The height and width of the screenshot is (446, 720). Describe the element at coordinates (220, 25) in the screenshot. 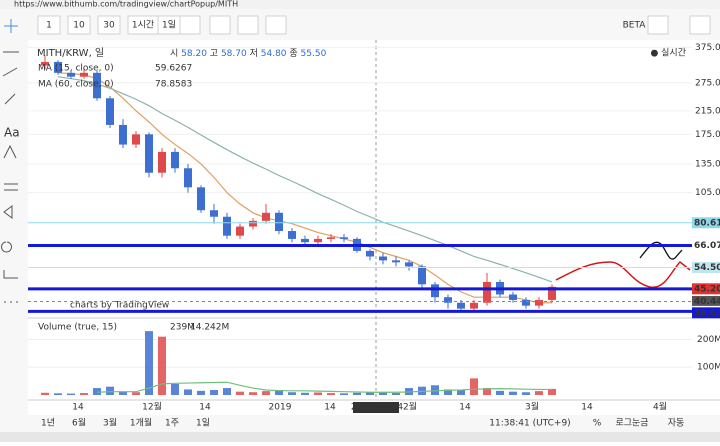

I see `indicator-button` at that location.